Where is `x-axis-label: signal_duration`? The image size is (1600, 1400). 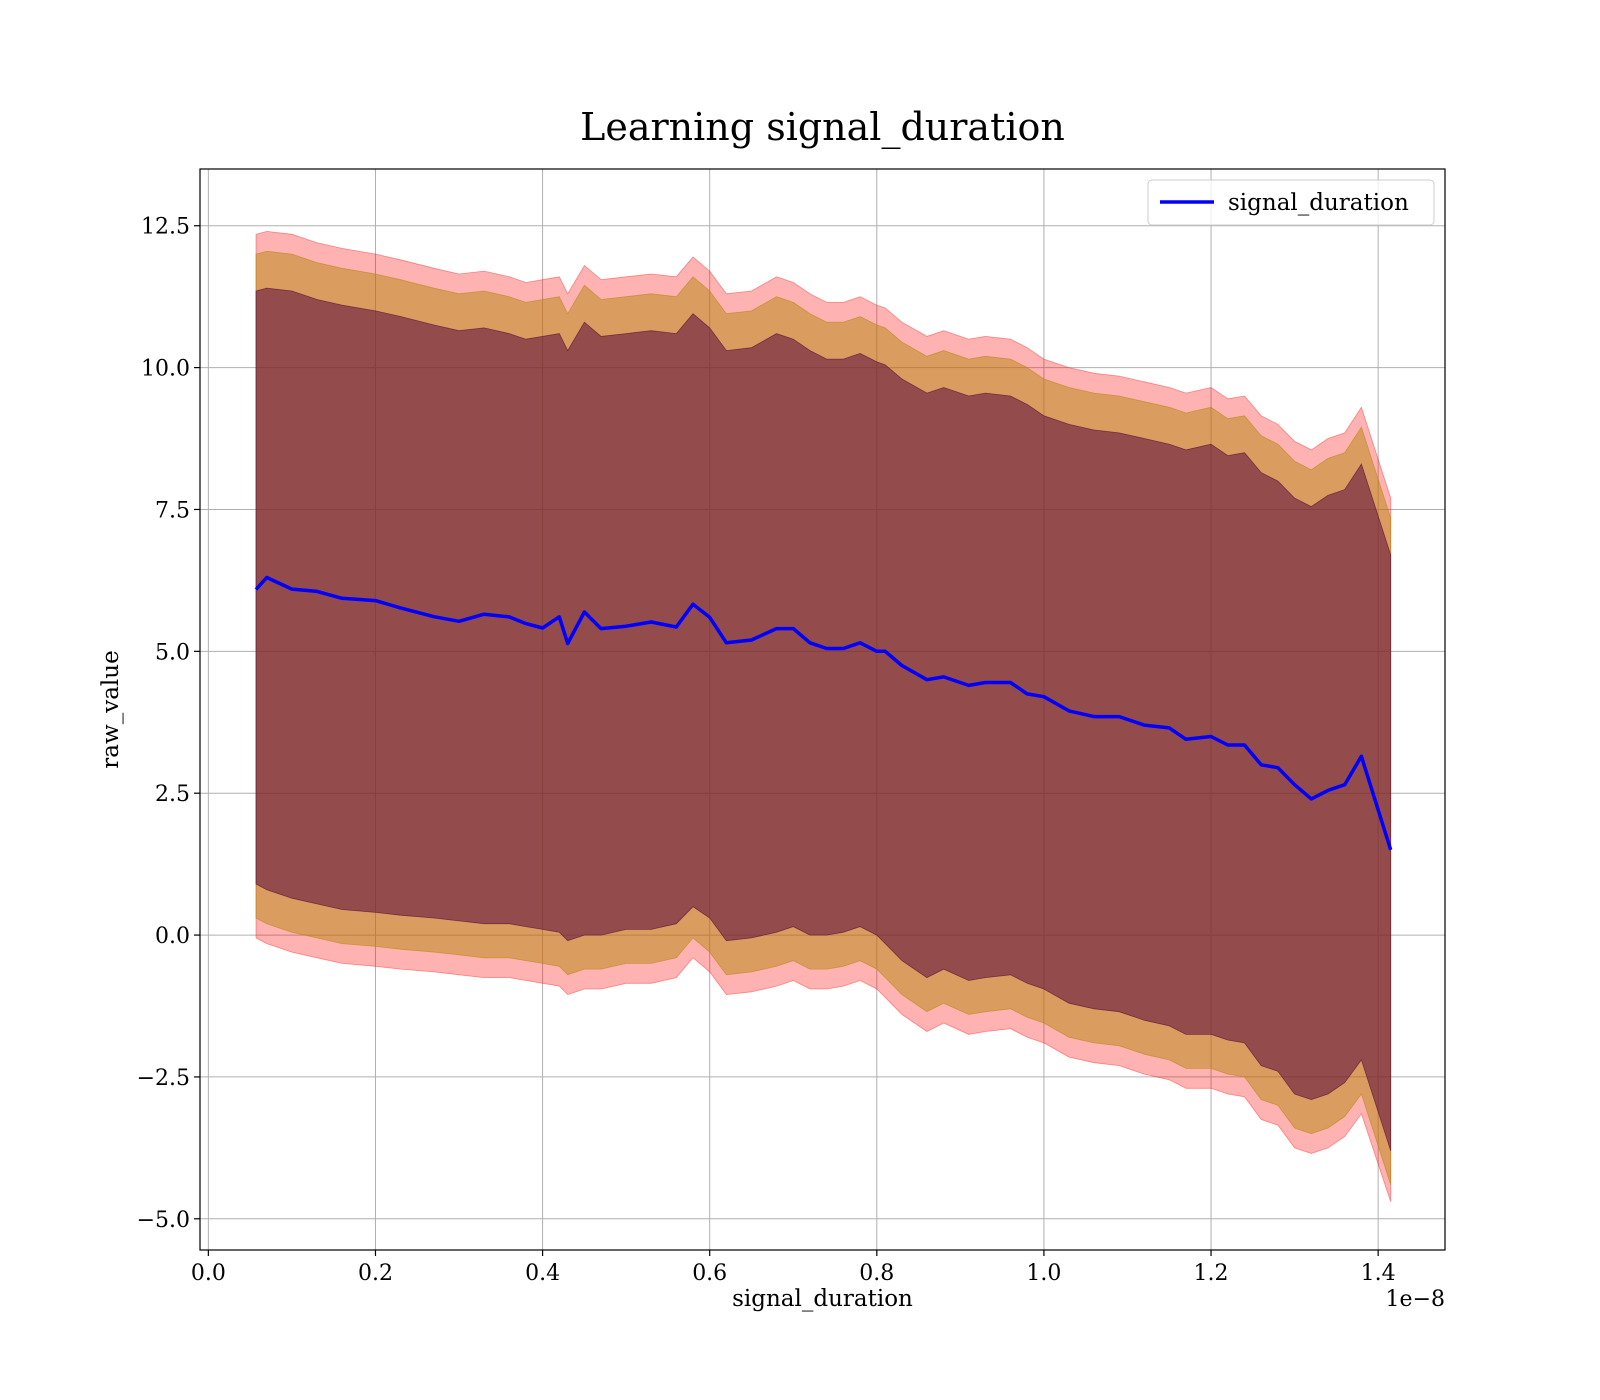
x-axis-label: signal_duration is located at coordinates (822, 1299).